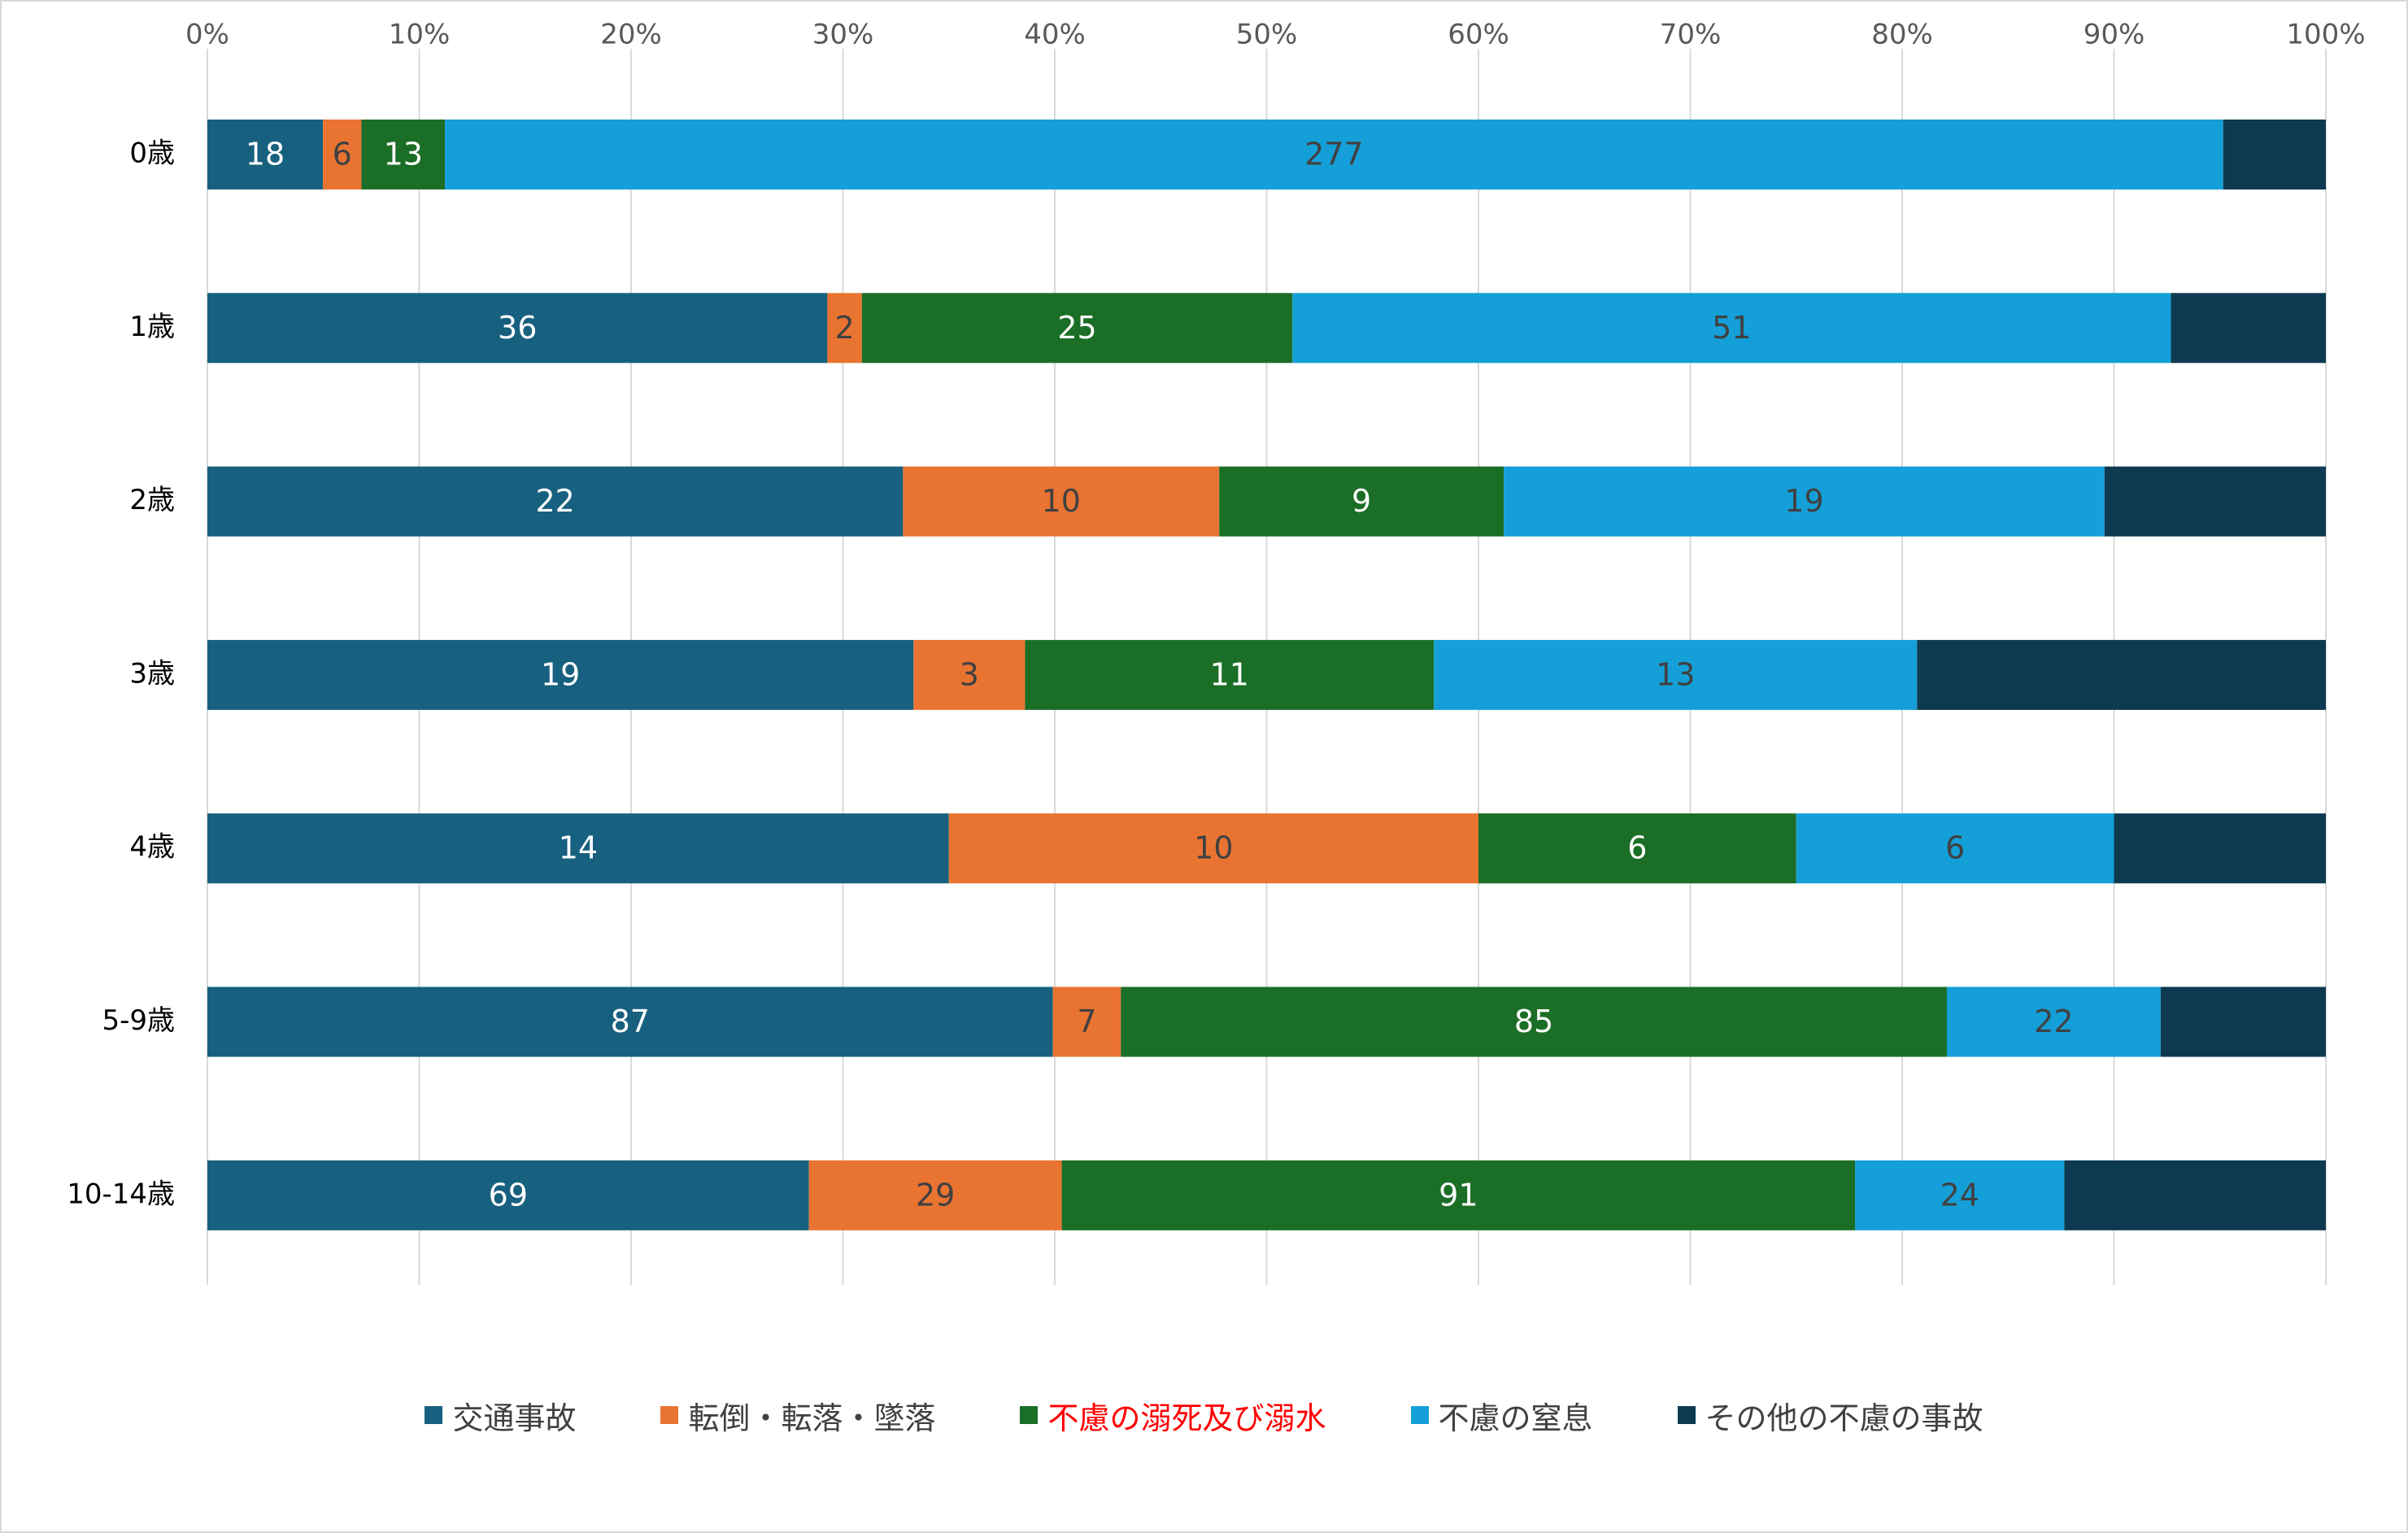 The image size is (2408, 1533). Describe the element at coordinates (1515, 1418) in the screenshot. I see `legend-label: 不慮の窒息` at that location.